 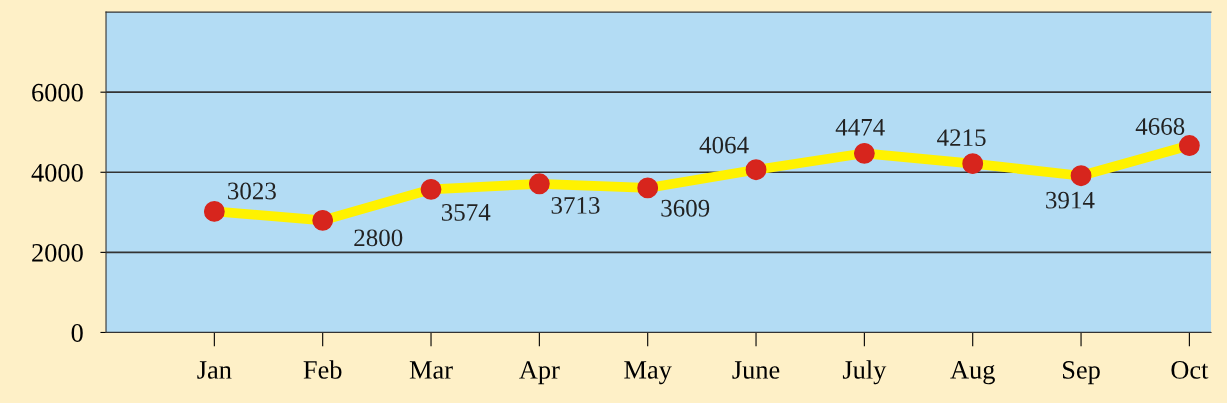 I want to click on x-tick-label: May, so click(x=648, y=373).